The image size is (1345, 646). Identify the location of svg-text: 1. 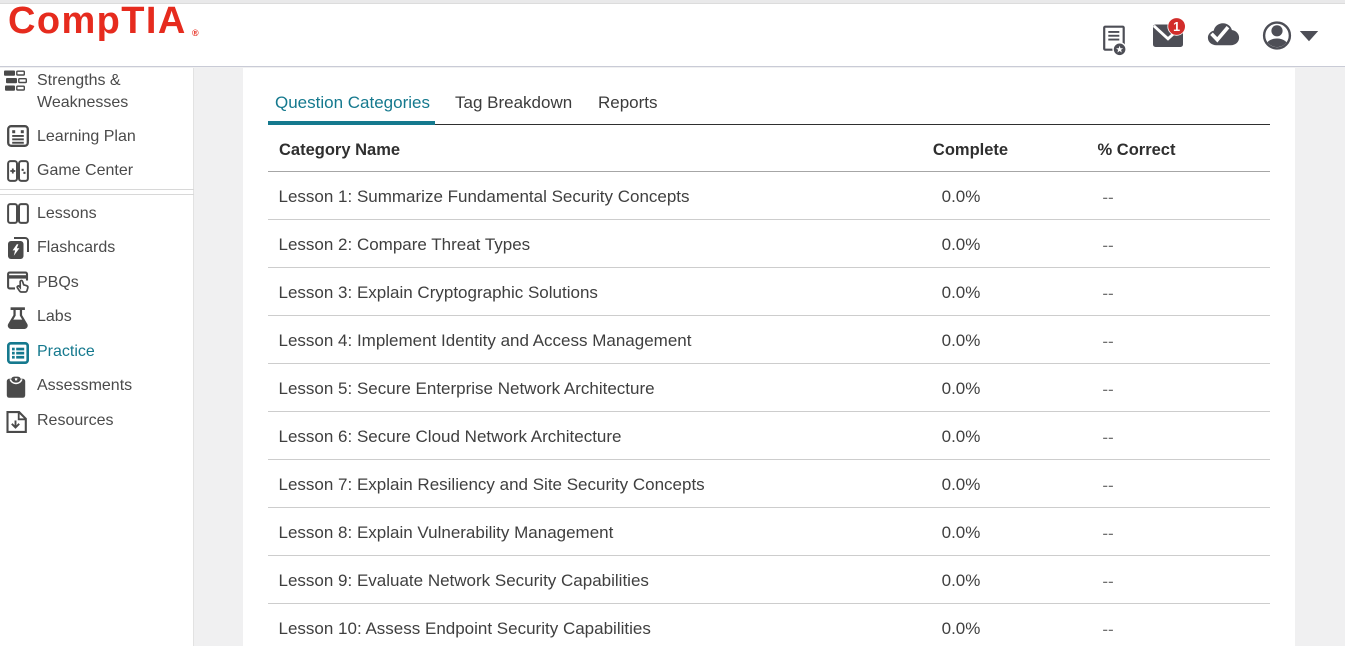
(1176, 27).